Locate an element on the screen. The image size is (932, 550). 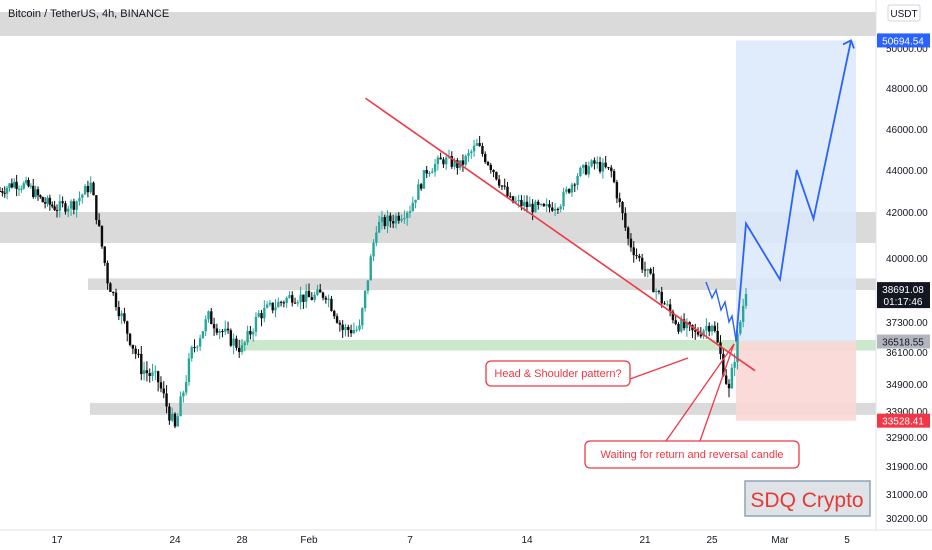
x-tick-label: 14 is located at coordinates (527, 540).